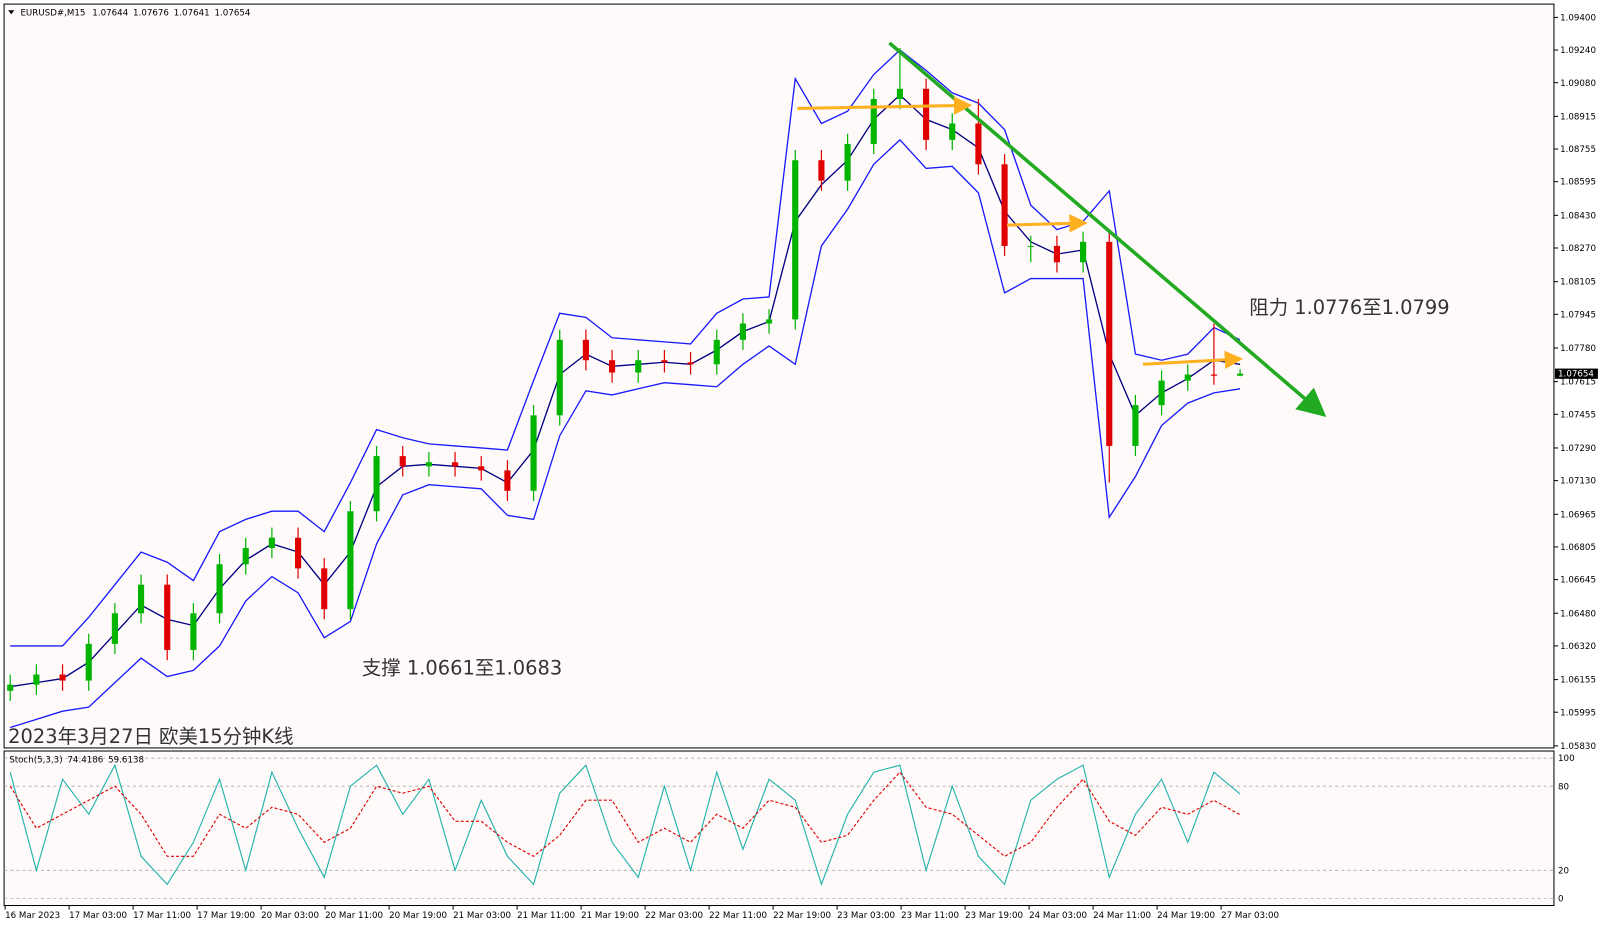 This screenshot has width=1602, height=927. Describe the element at coordinates (1578, 515) in the screenshot. I see `y-tick-label: 1.06965` at that location.